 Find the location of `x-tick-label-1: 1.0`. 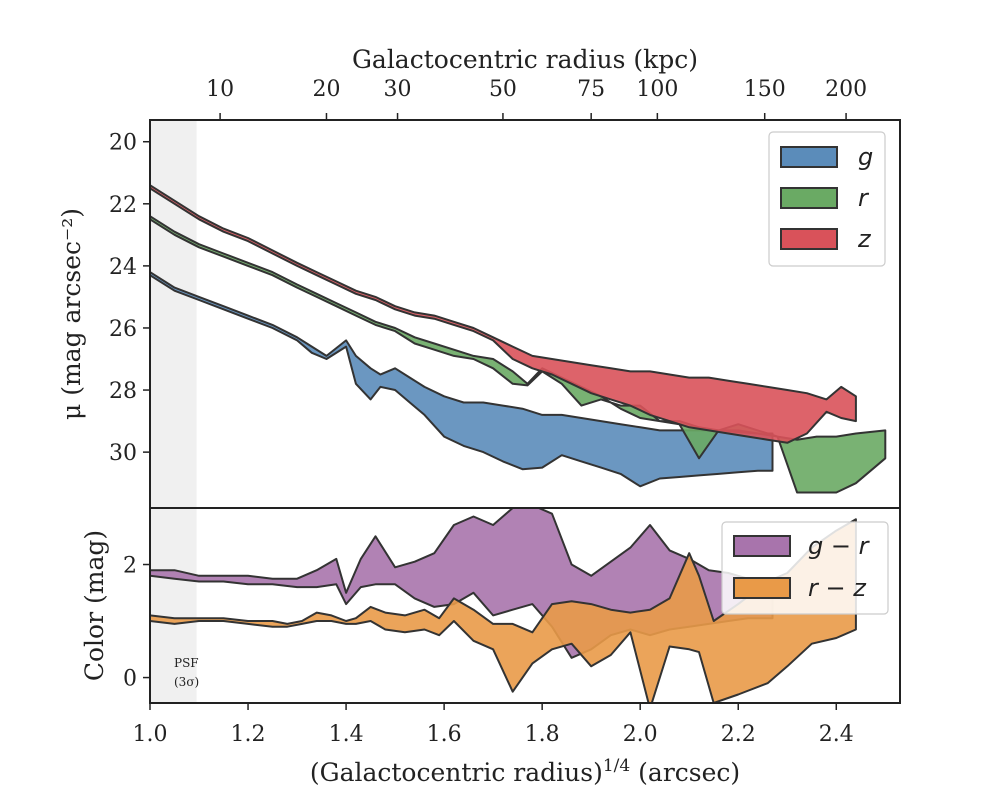

x-tick-label-1: 1.0 is located at coordinates (150, 734).